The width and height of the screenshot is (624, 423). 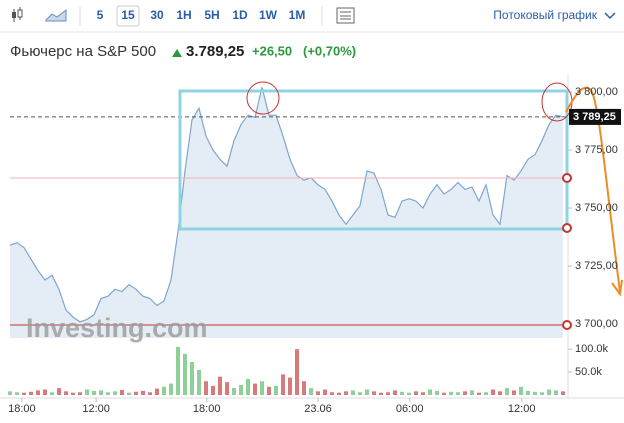 I want to click on arrow-head, so click(x=617, y=288).